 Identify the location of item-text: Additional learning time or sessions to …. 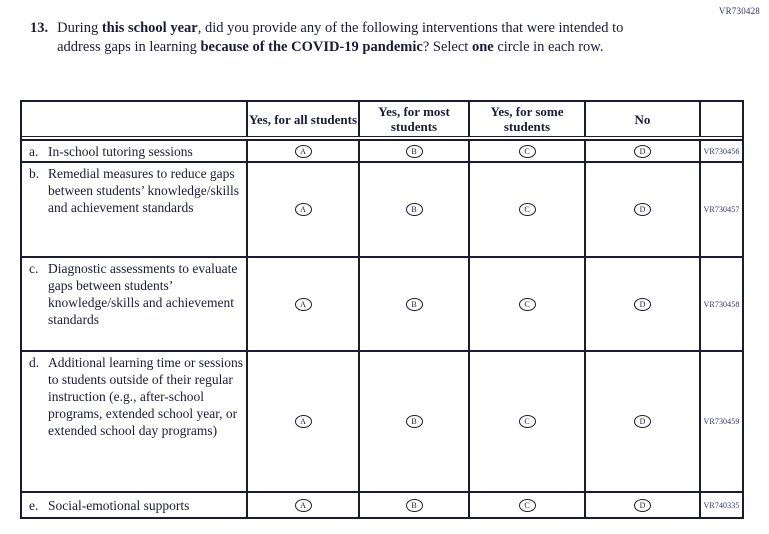
(145, 396).